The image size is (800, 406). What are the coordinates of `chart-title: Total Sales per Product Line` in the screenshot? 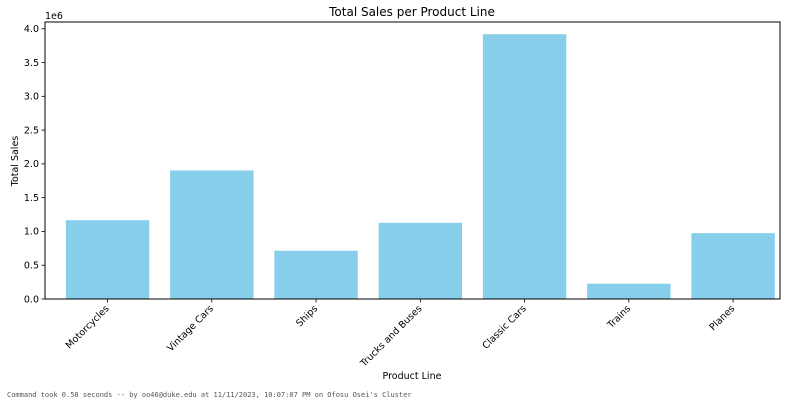 It's located at (411, 12).